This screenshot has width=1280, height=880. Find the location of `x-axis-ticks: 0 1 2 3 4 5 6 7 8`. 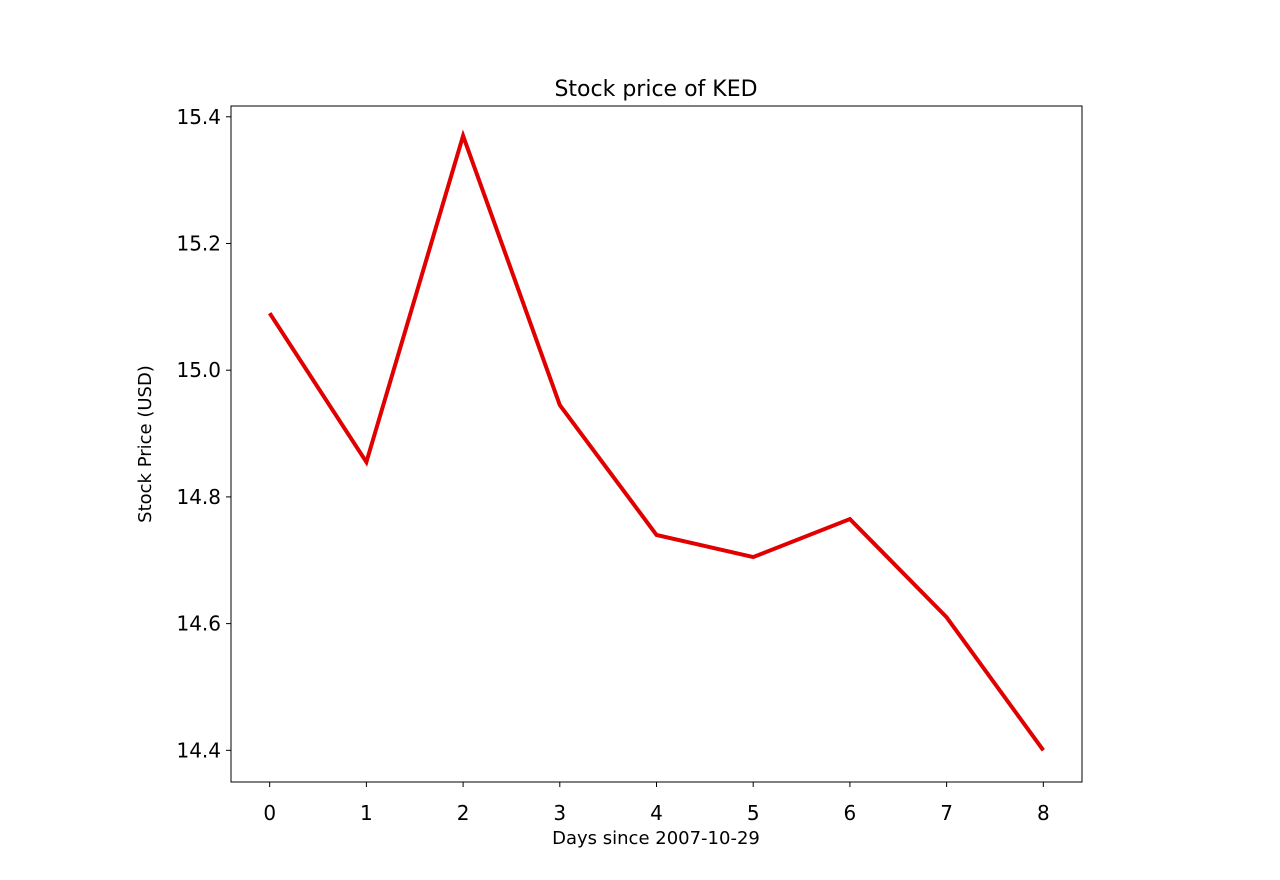

x-axis-ticks: 0 1 2 3 4 5 6 7 8 is located at coordinates (656, 803).